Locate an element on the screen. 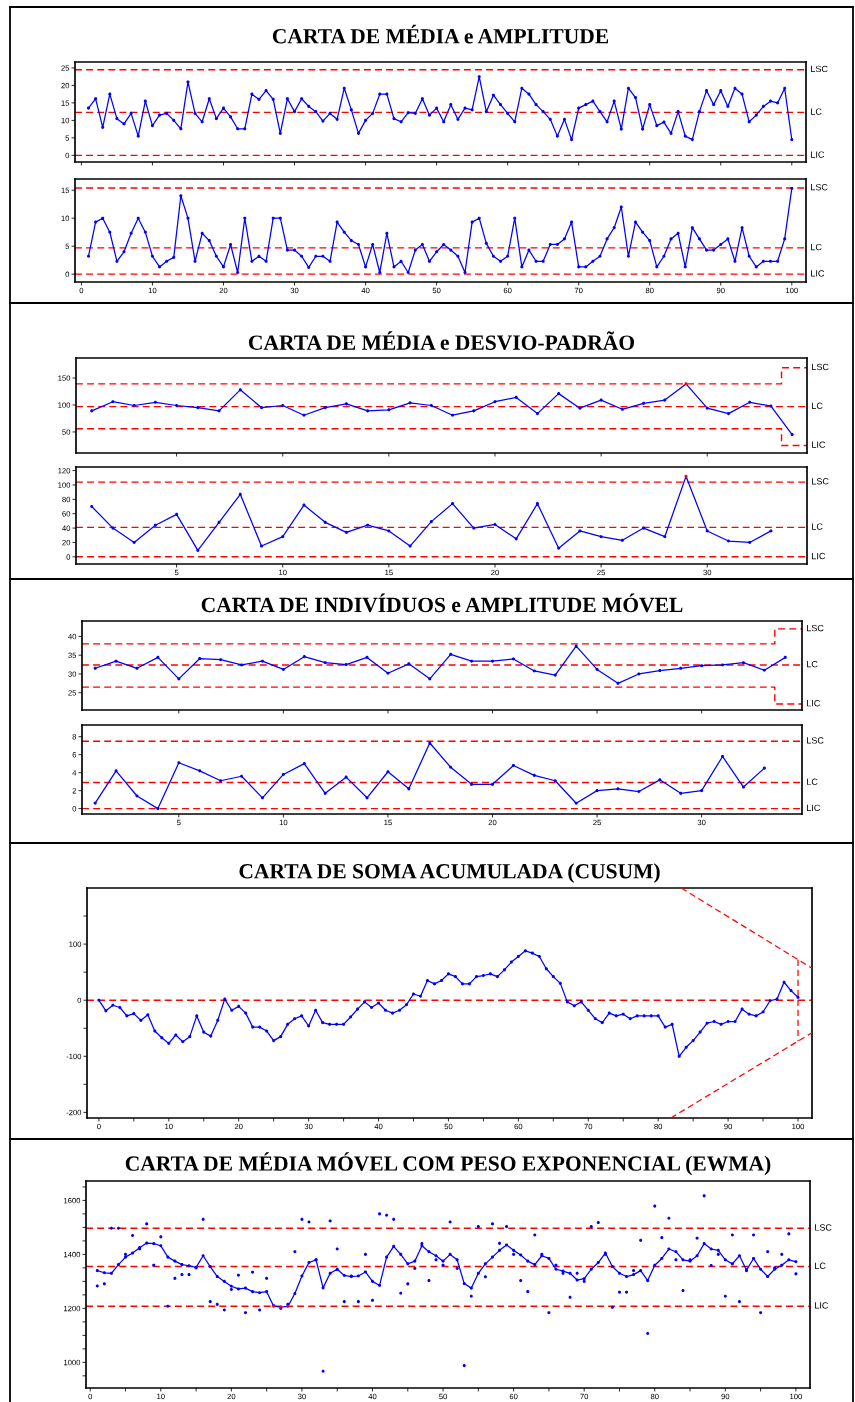 The height and width of the screenshot is (1402, 855). chart-title: CARTA DE MÉDIA MÓVEL COM PESO EXPONENCIAL (EWMA) is located at coordinates (448, 1164).